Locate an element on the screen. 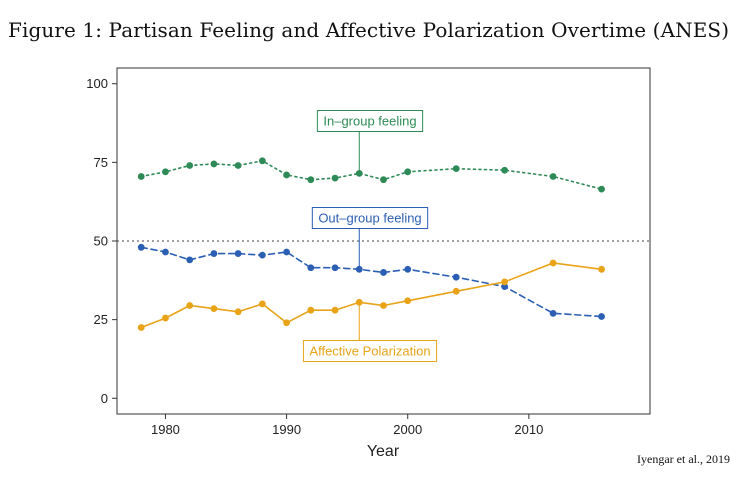 This screenshot has height=477, width=738. series-affective-polarization is located at coordinates (371, 295).